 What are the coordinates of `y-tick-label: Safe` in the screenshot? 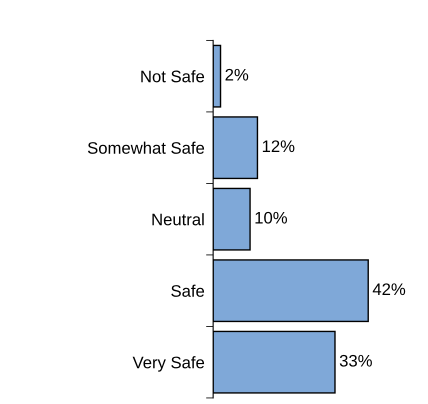 It's located at (187, 290).